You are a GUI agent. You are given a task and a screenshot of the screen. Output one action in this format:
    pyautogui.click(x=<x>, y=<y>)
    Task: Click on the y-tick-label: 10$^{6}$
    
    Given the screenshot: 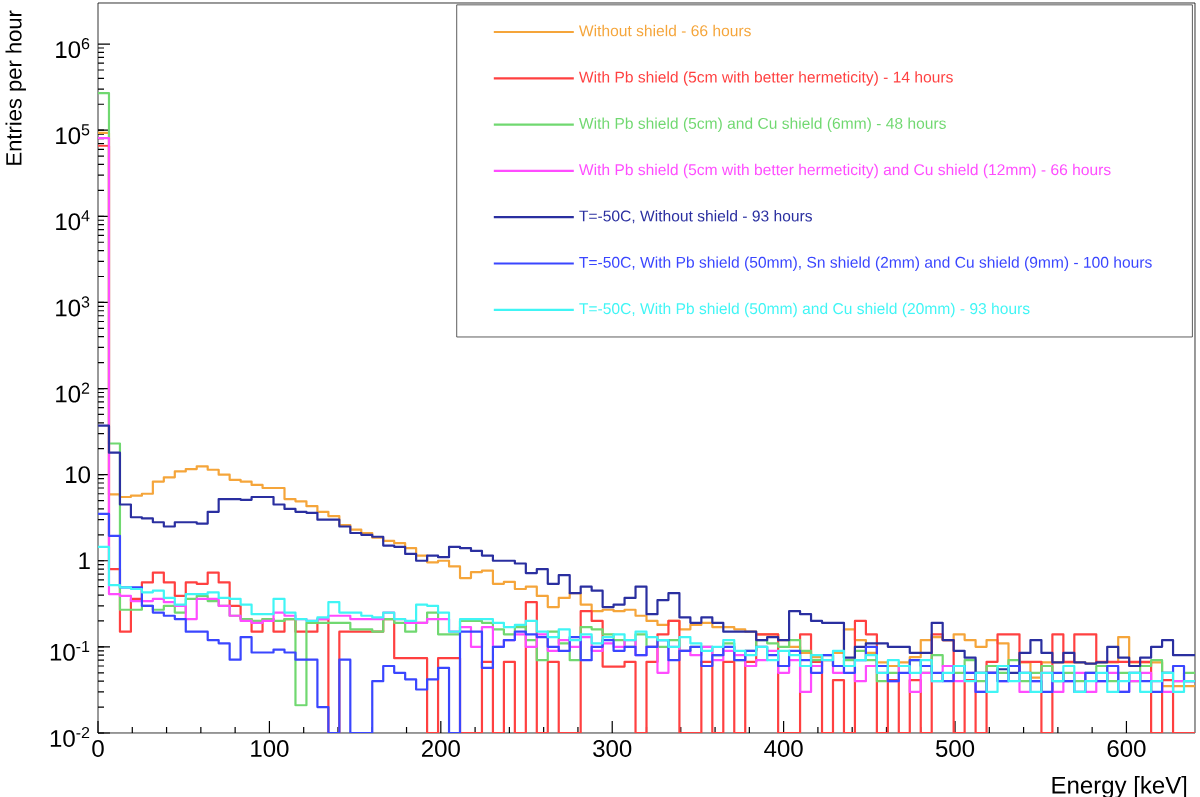 What is the action you would take?
    pyautogui.click(x=73, y=48)
    